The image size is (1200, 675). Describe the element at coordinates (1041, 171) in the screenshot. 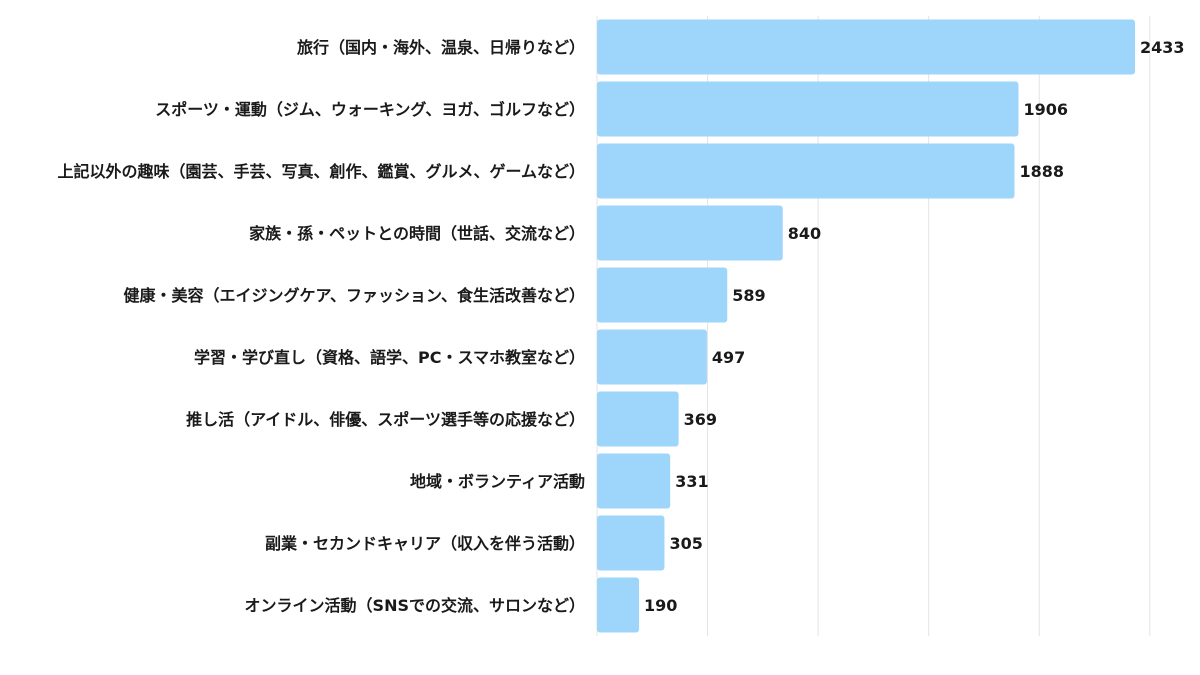

I see `value-label: 1888` at that location.